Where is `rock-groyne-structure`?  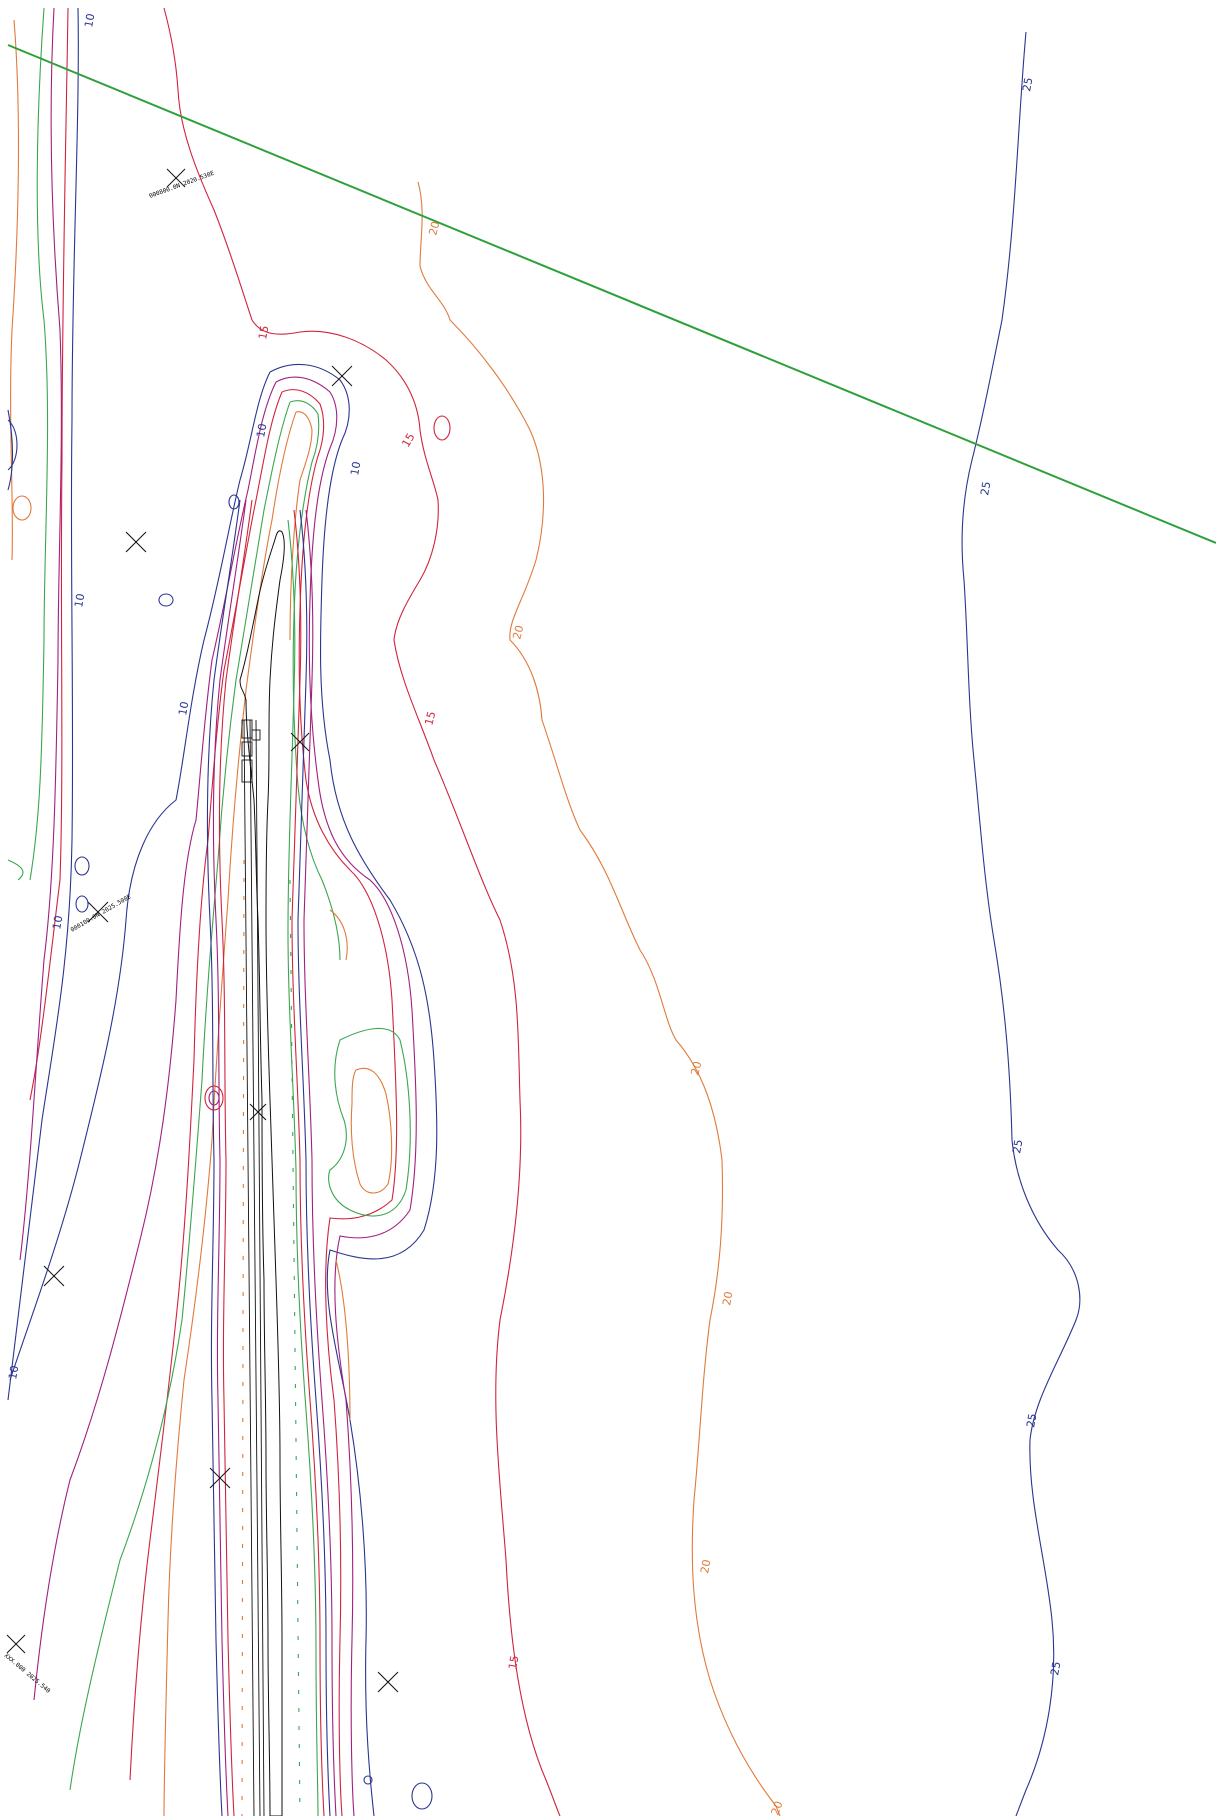 rock-groyne-structure is located at coordinates (262, 1173).